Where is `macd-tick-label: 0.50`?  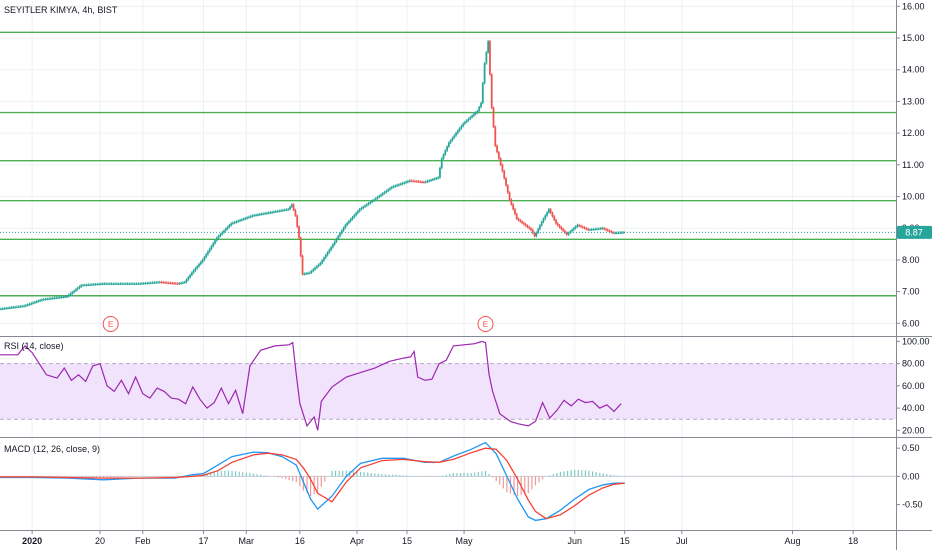 macd-tick-label: 0.50 is located at coordinates (911, 448).